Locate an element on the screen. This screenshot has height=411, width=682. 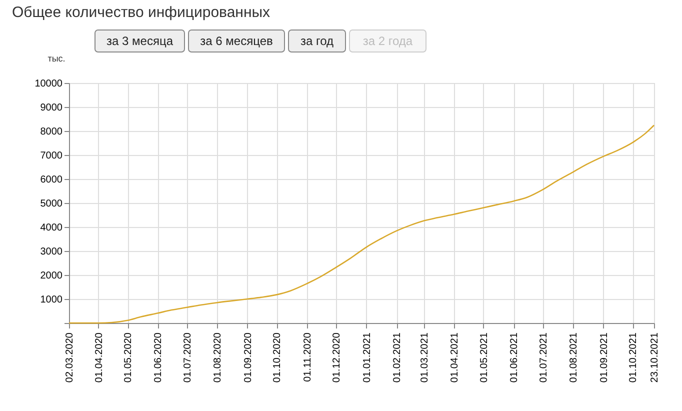
y-tick-label: 6000 is located at coordinates (51, 180).